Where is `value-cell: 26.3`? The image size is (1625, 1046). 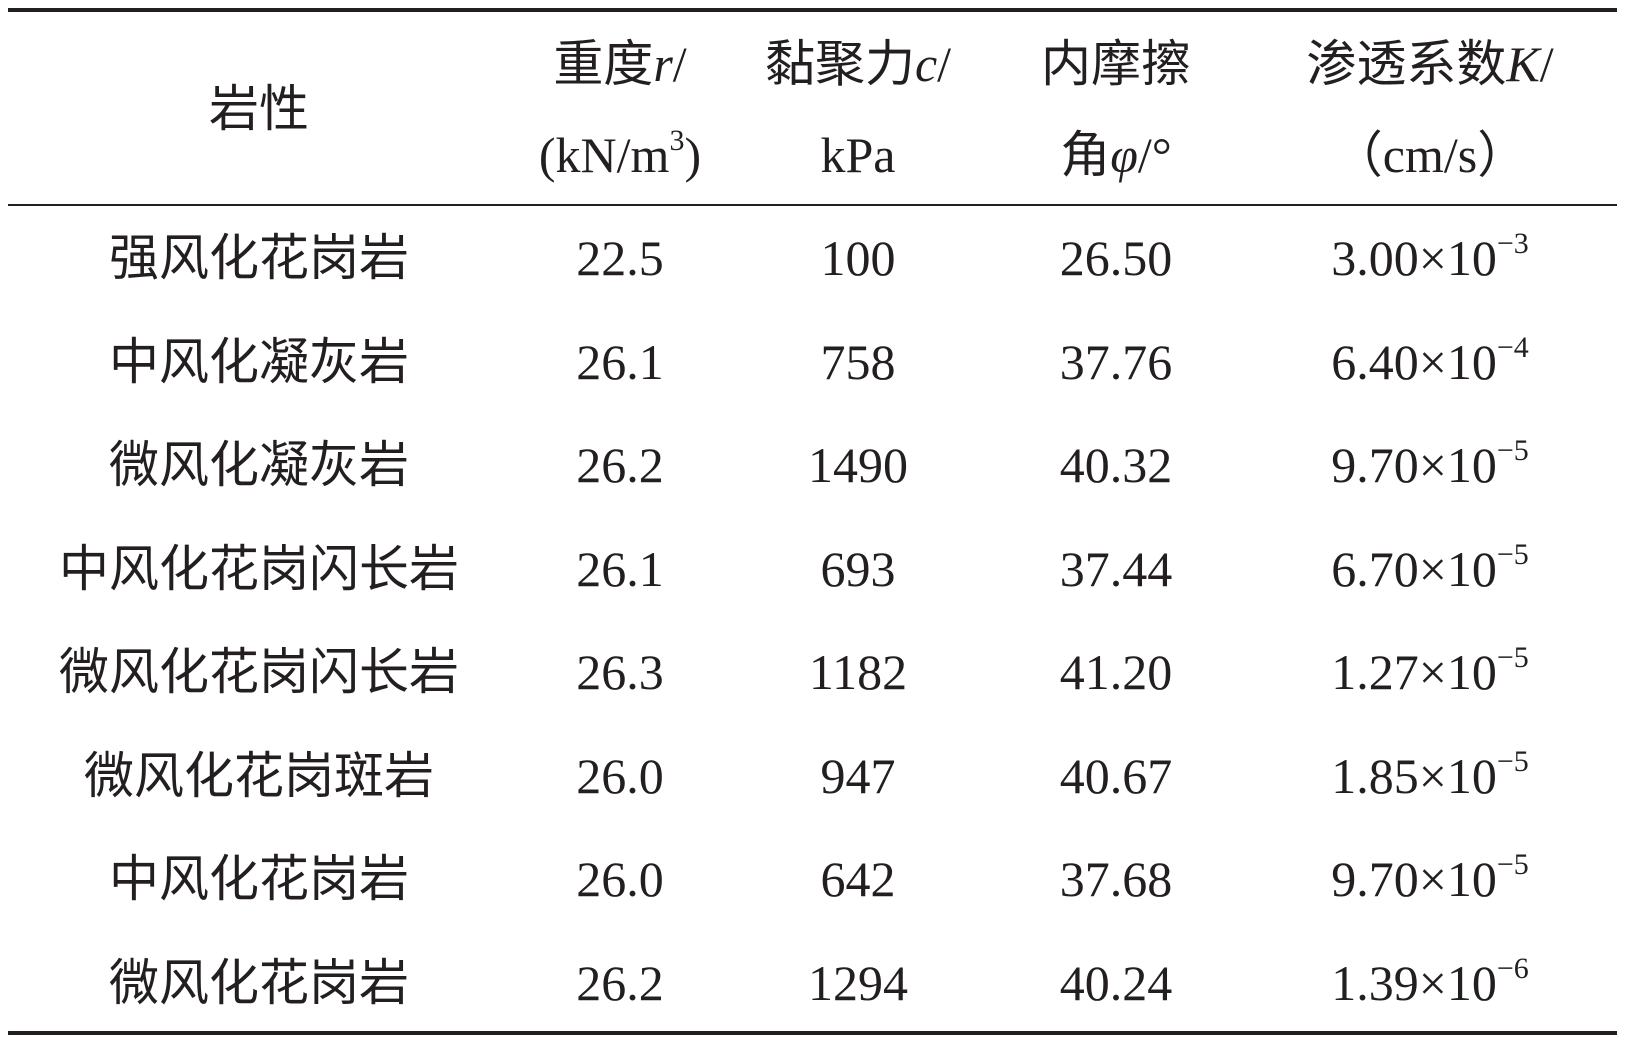 value-cell: 26.3 is located at coordinates (620, 672).